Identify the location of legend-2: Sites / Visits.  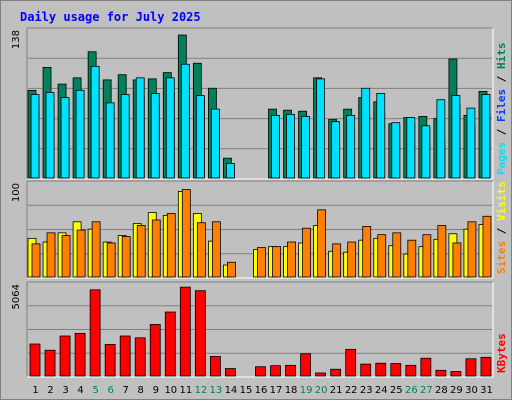
(501, 227).